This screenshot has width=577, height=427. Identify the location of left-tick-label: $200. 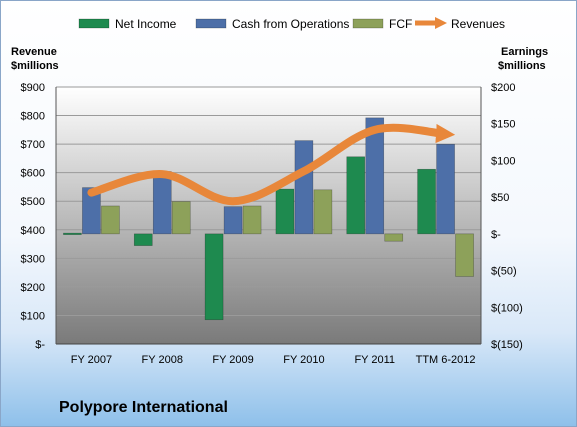
(33, 288).